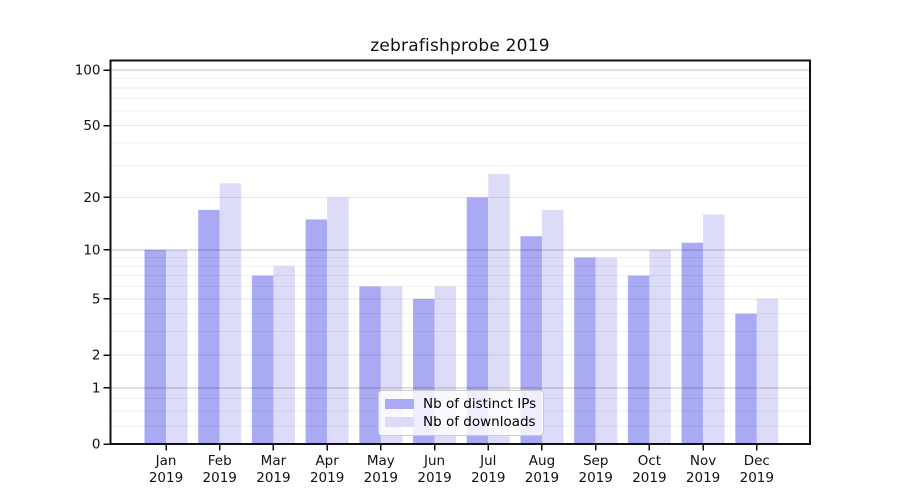 Image resolution: width=900 pixels, height=500 pixels. I want to click on x-tick-year-jul: 2019, so click(488, 478).